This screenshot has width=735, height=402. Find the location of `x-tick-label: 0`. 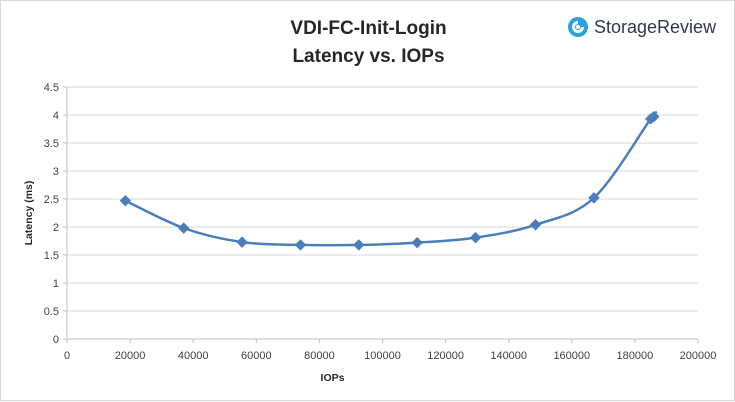

x-tick-label: 0 is located at coordinates (67, 356).